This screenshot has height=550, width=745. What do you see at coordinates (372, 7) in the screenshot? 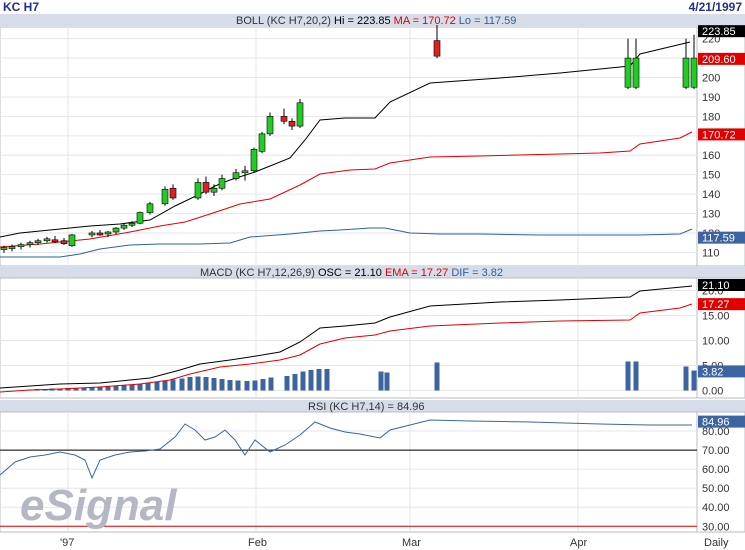
I see `title-bar: KC H7 4/21/1997` at bounding box center [372, 7].